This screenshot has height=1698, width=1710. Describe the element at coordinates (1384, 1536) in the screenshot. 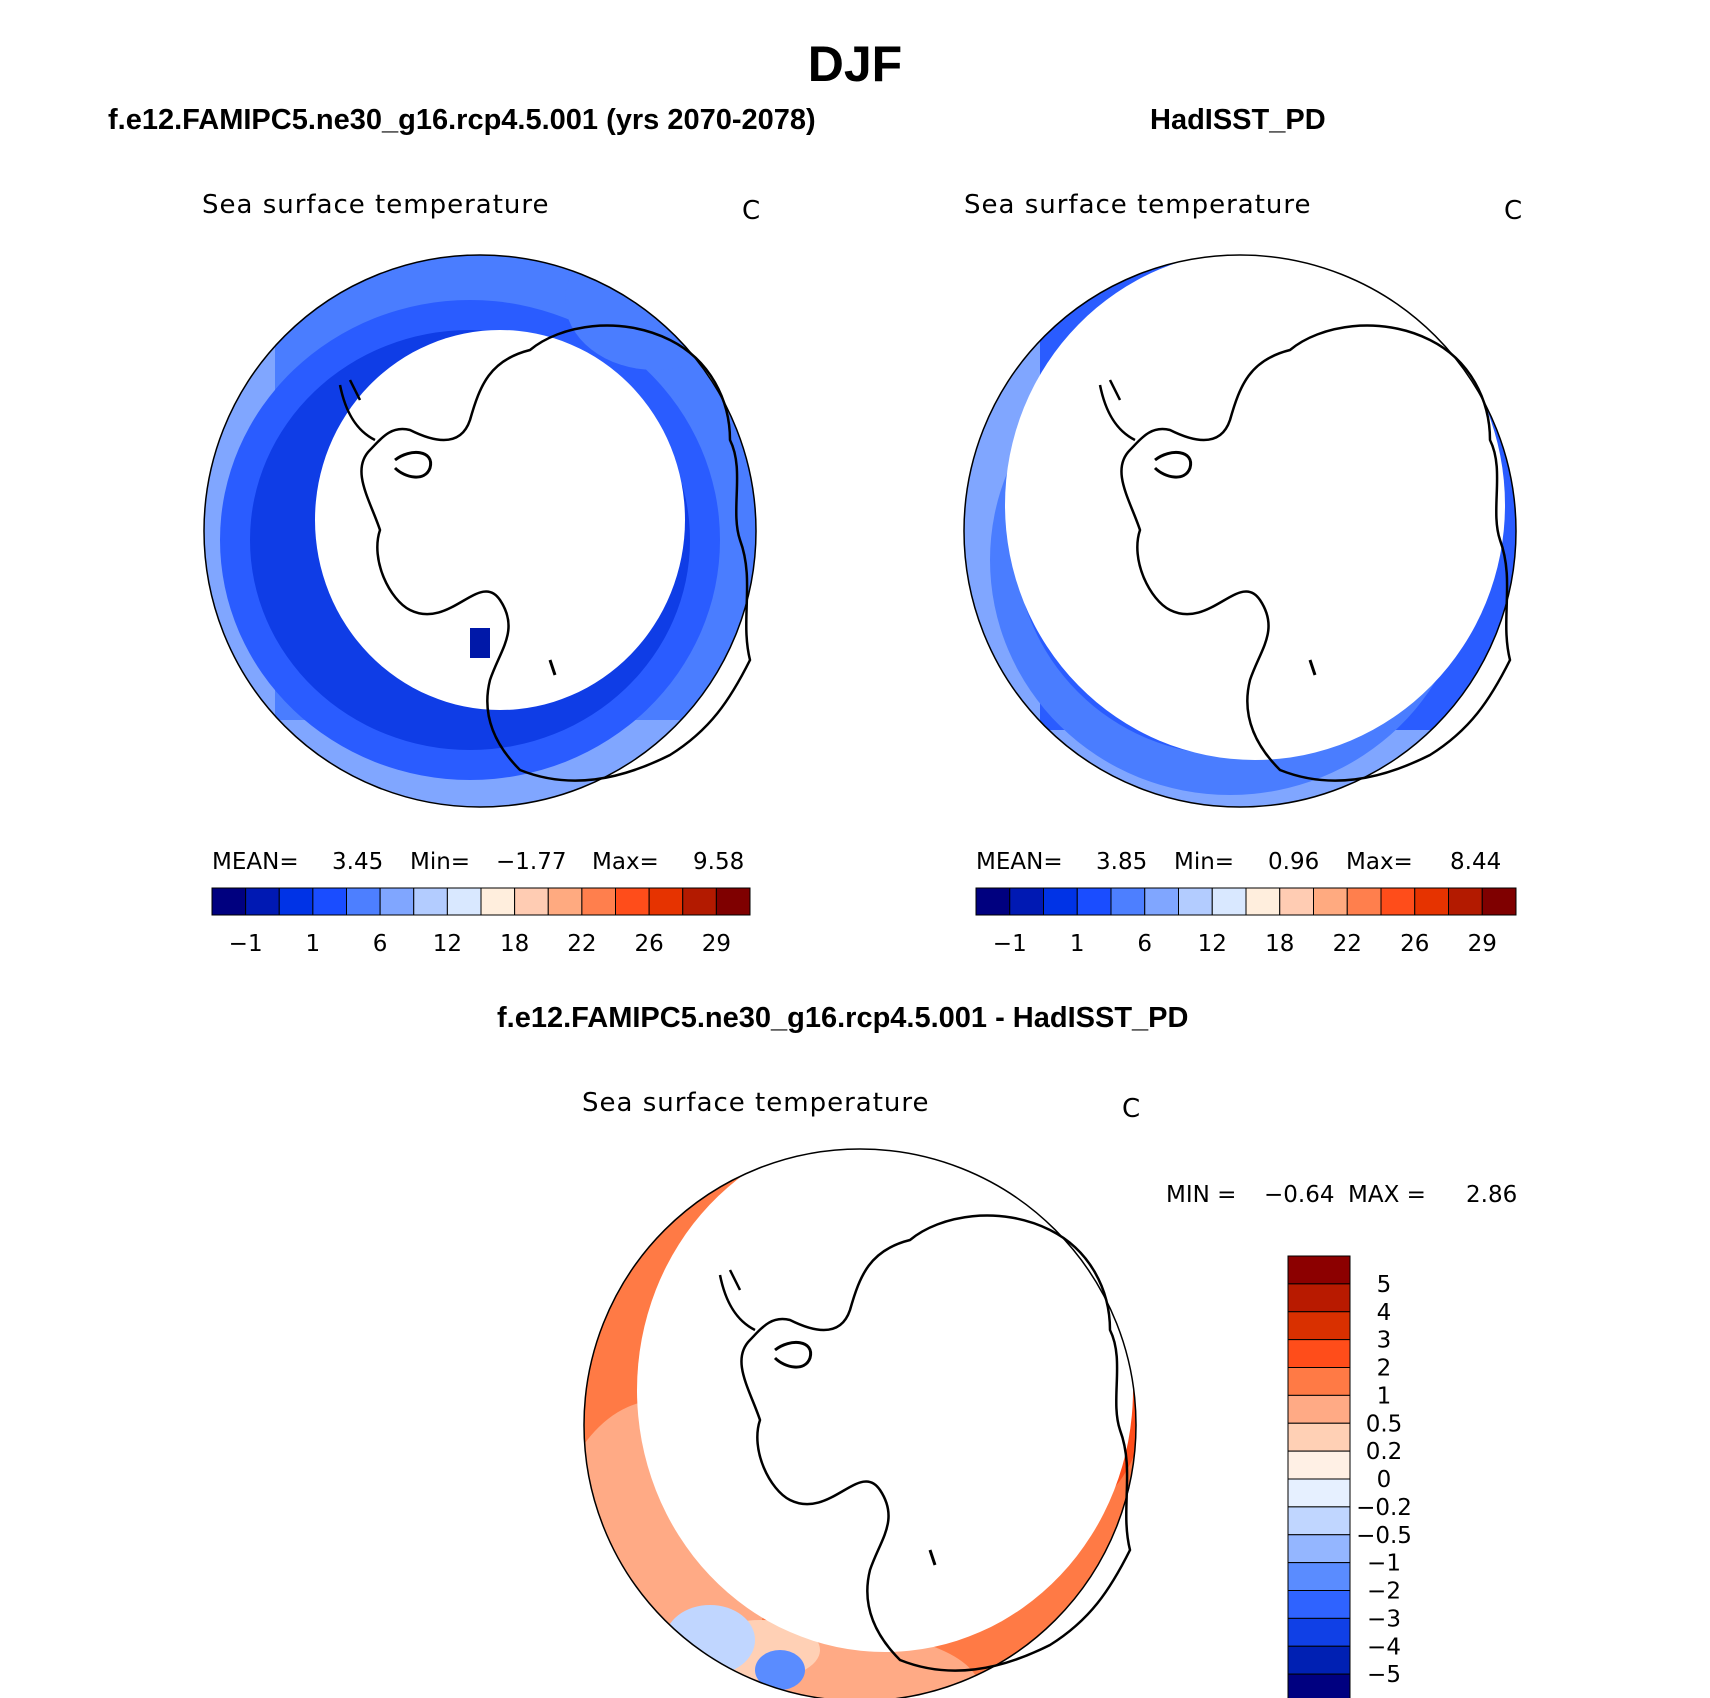

I see `colorbar-tick-label: −0.5` at that location.